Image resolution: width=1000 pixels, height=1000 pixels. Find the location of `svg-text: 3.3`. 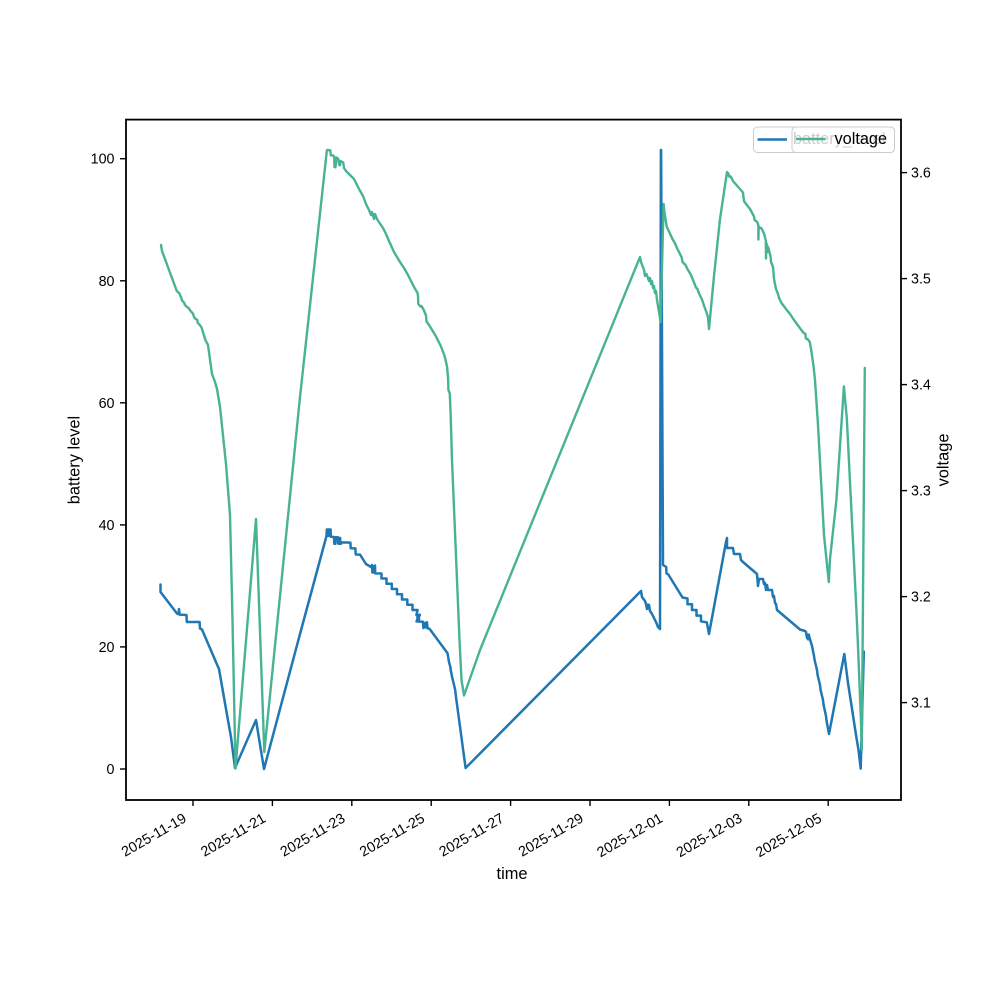

svg-text: 3.3 is located at coordinates (921, 492).